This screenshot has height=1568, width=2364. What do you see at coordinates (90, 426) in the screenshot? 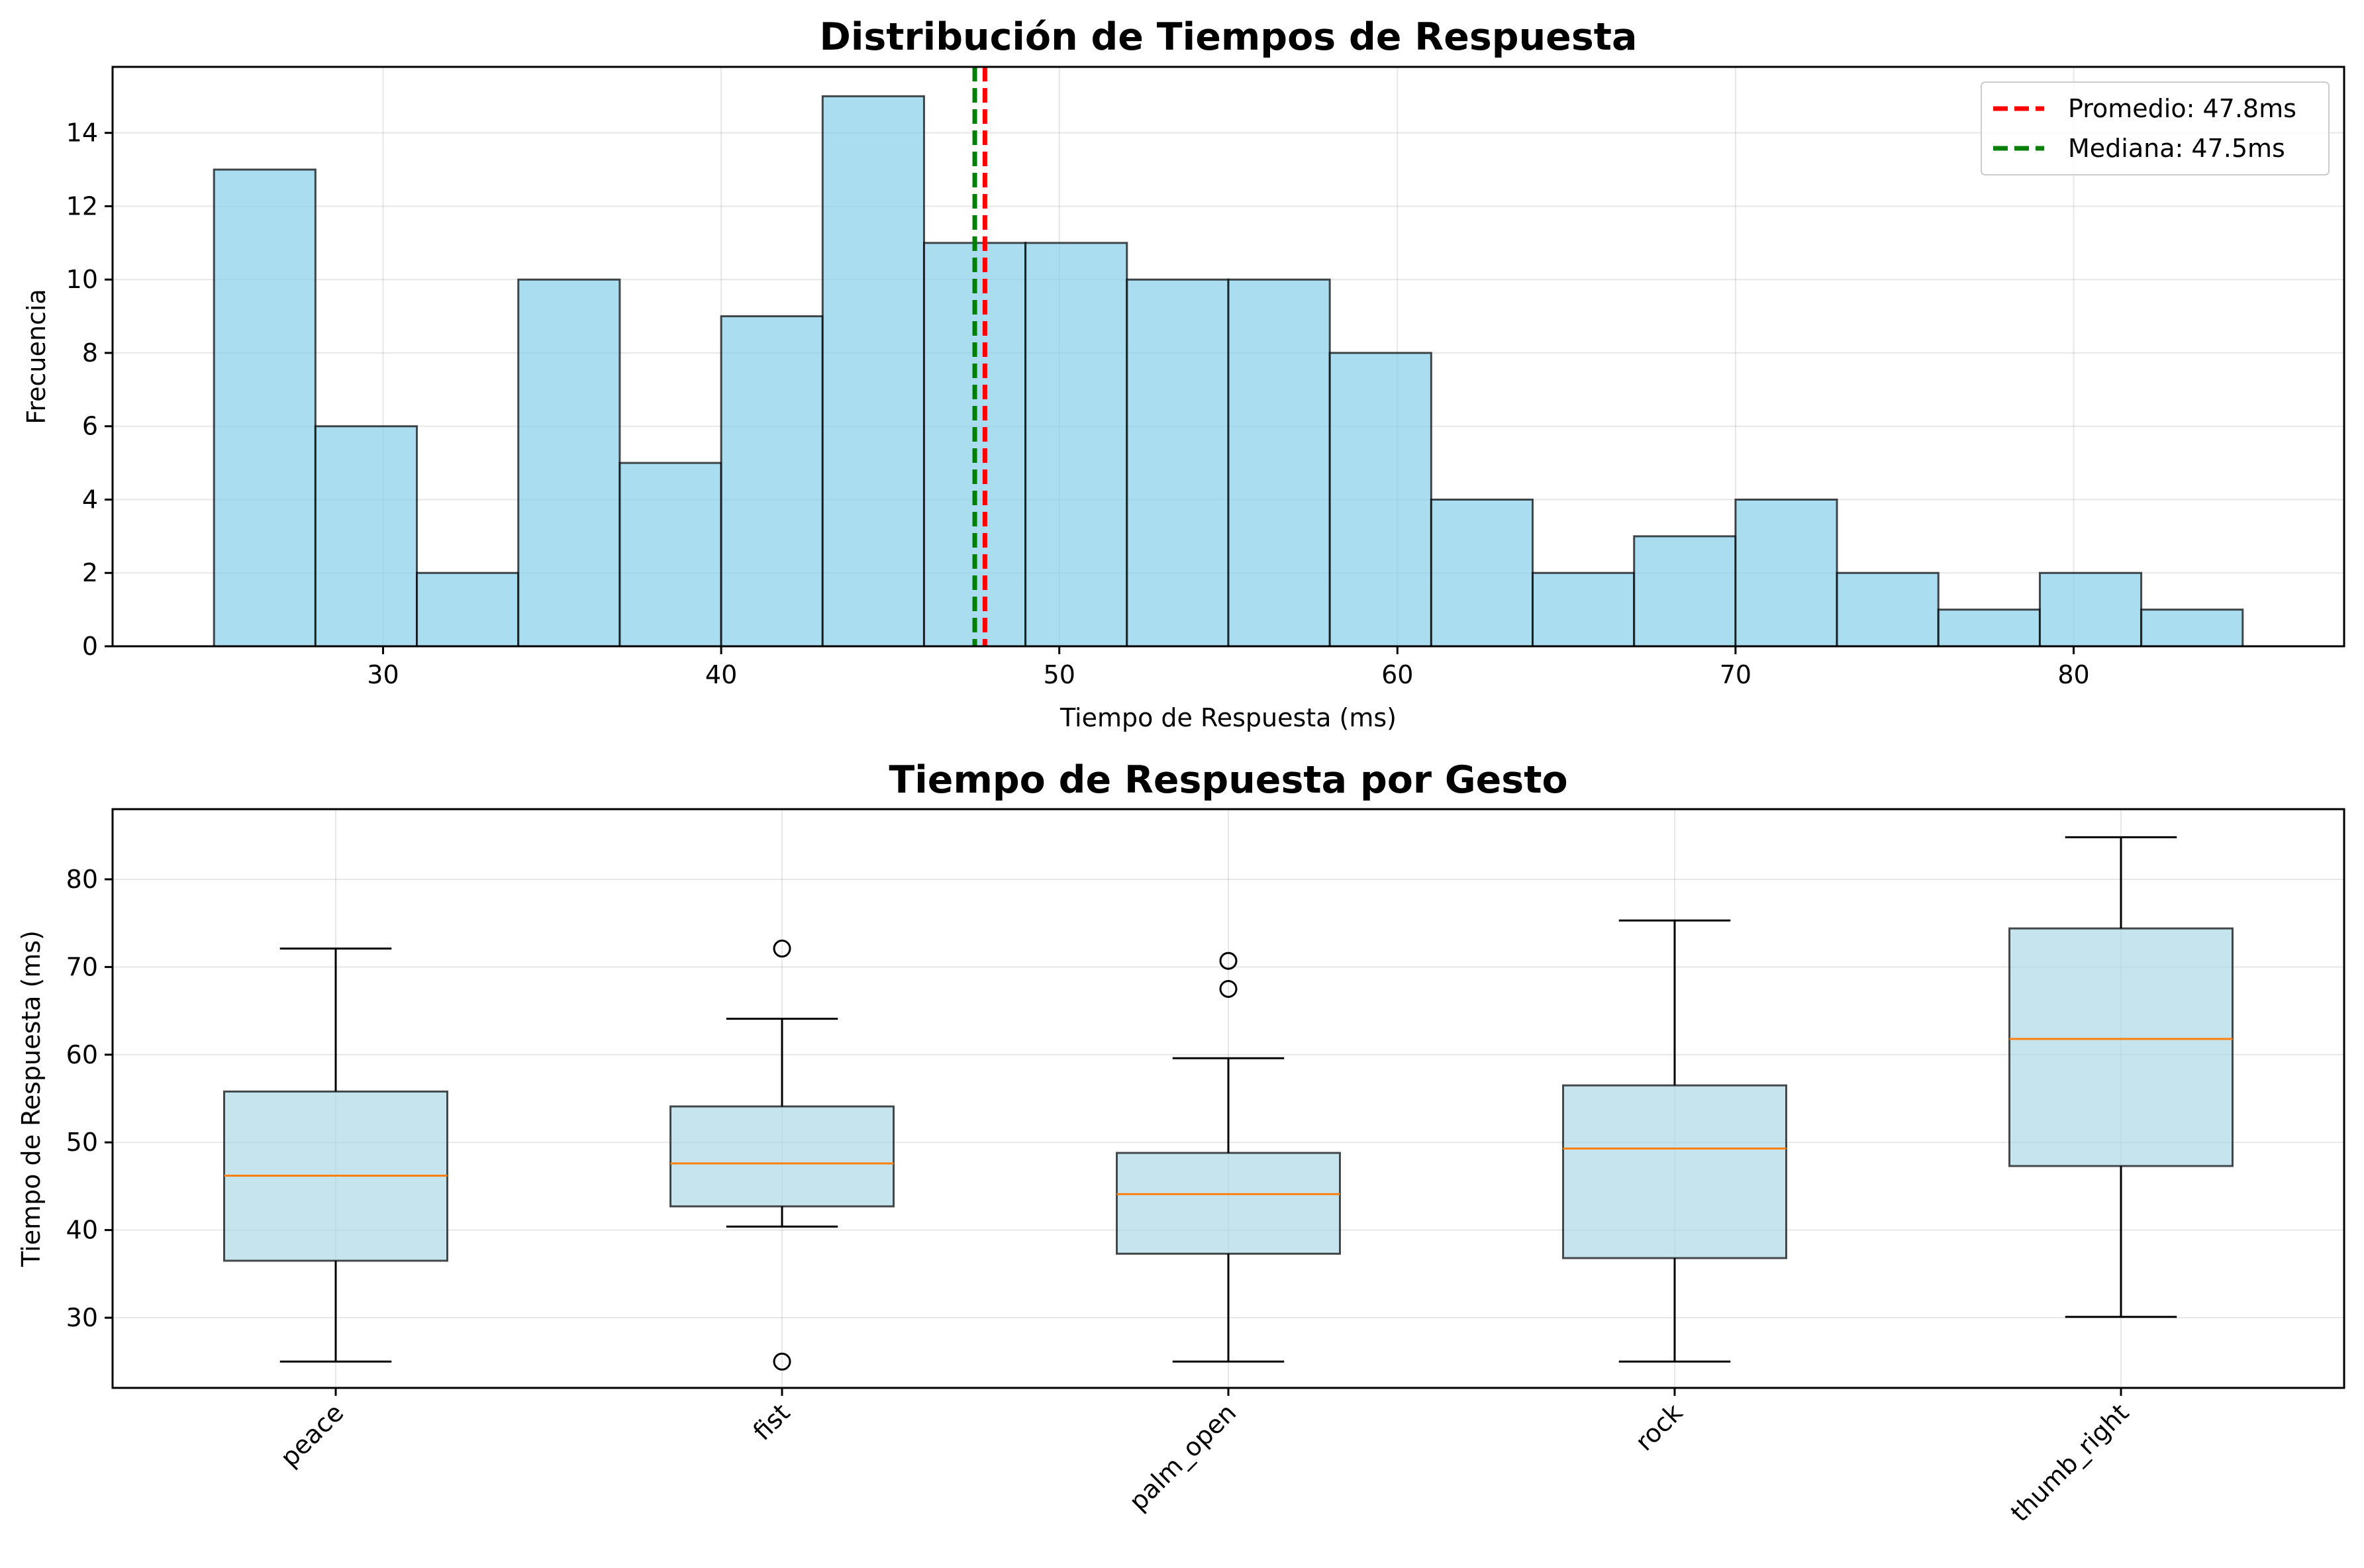
I see `histogram-y-tick-label: 6` at bounding box center [90, 426].